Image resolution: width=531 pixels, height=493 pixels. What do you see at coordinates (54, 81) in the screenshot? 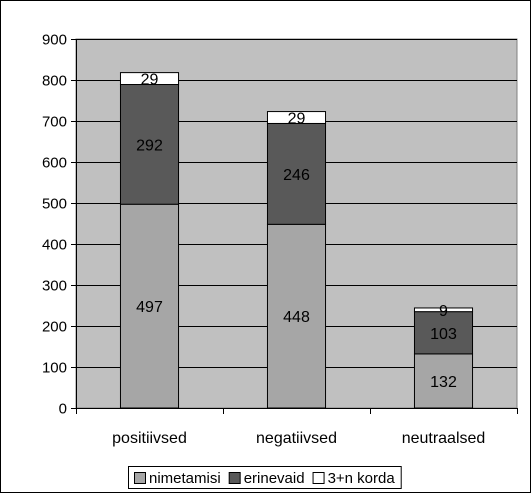
I see `y-tick-label: 800` at bounding box center [54, 81].